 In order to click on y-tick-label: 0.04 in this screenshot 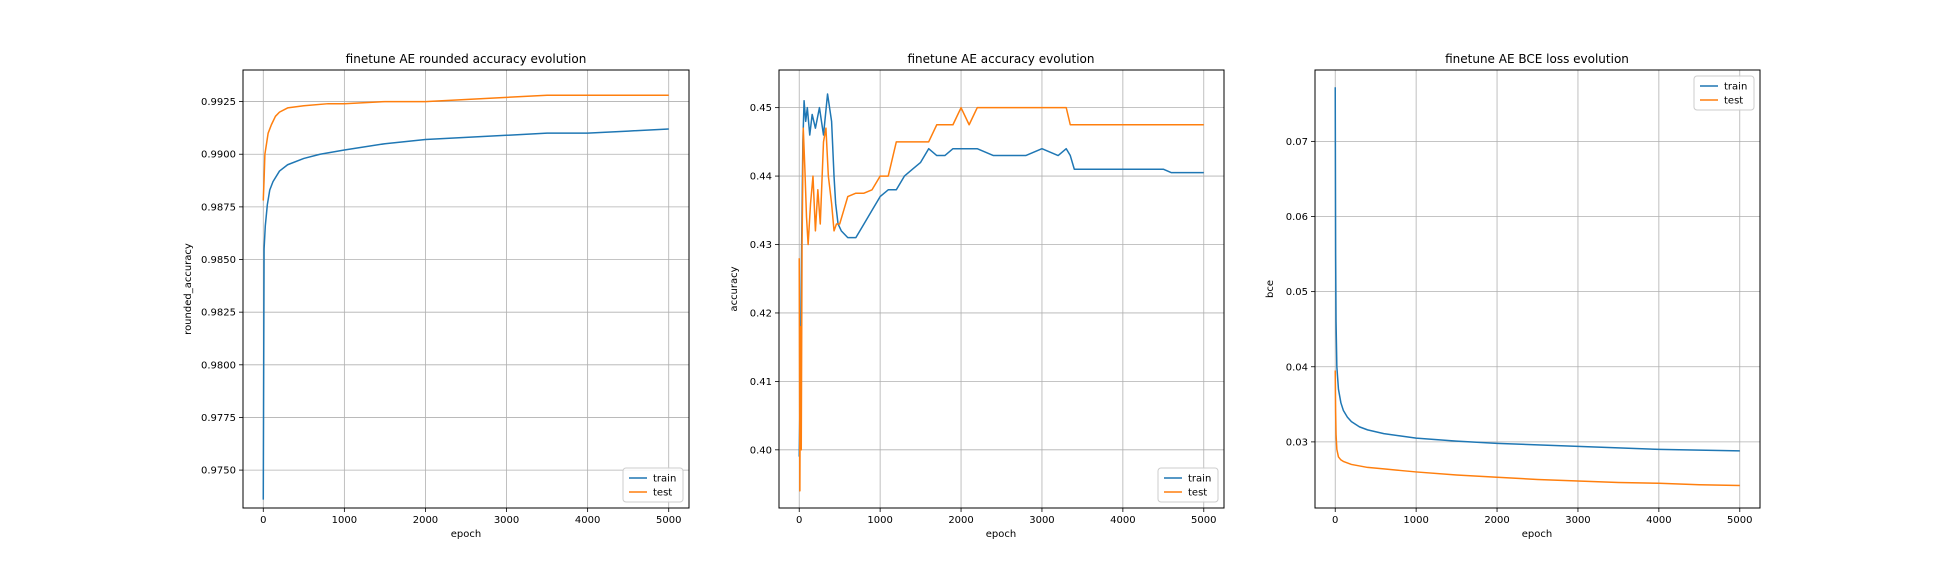, I will do `click(1297, 367)`.